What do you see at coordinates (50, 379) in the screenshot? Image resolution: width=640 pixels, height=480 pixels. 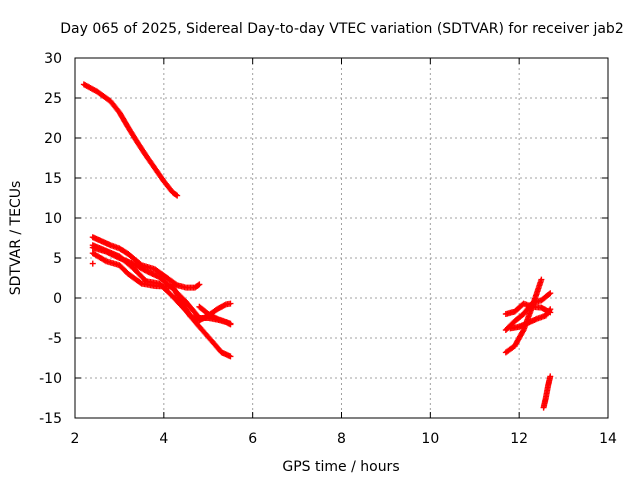 I see `y-tick-label: -10` at bounding box center [50, 379].